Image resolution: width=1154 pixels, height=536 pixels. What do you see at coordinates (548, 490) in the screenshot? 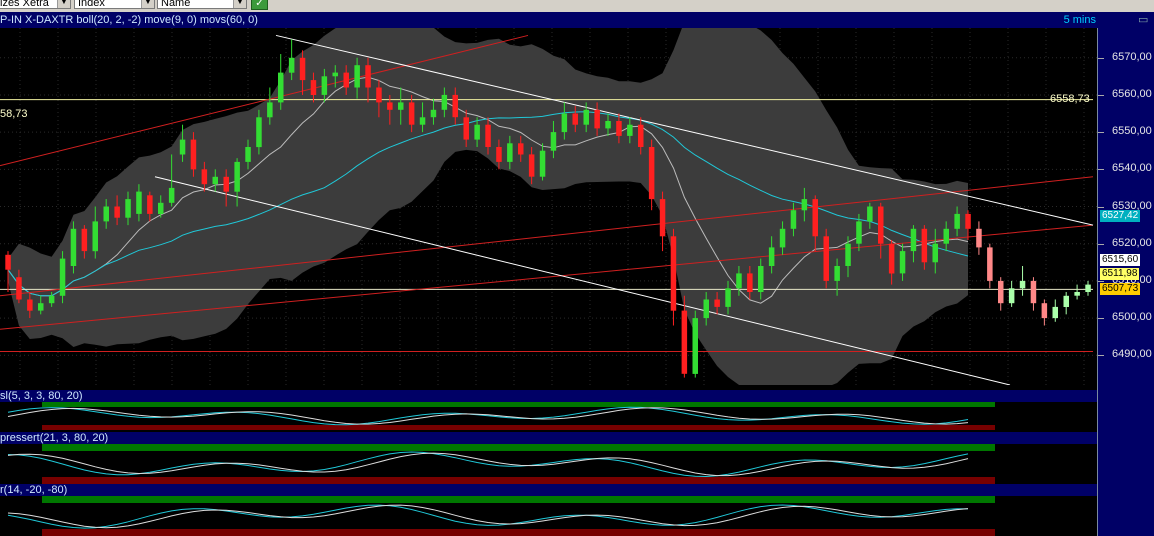
I see `indicator-3-header: r(14, -20, -80)` at bounding box center [548, 490].